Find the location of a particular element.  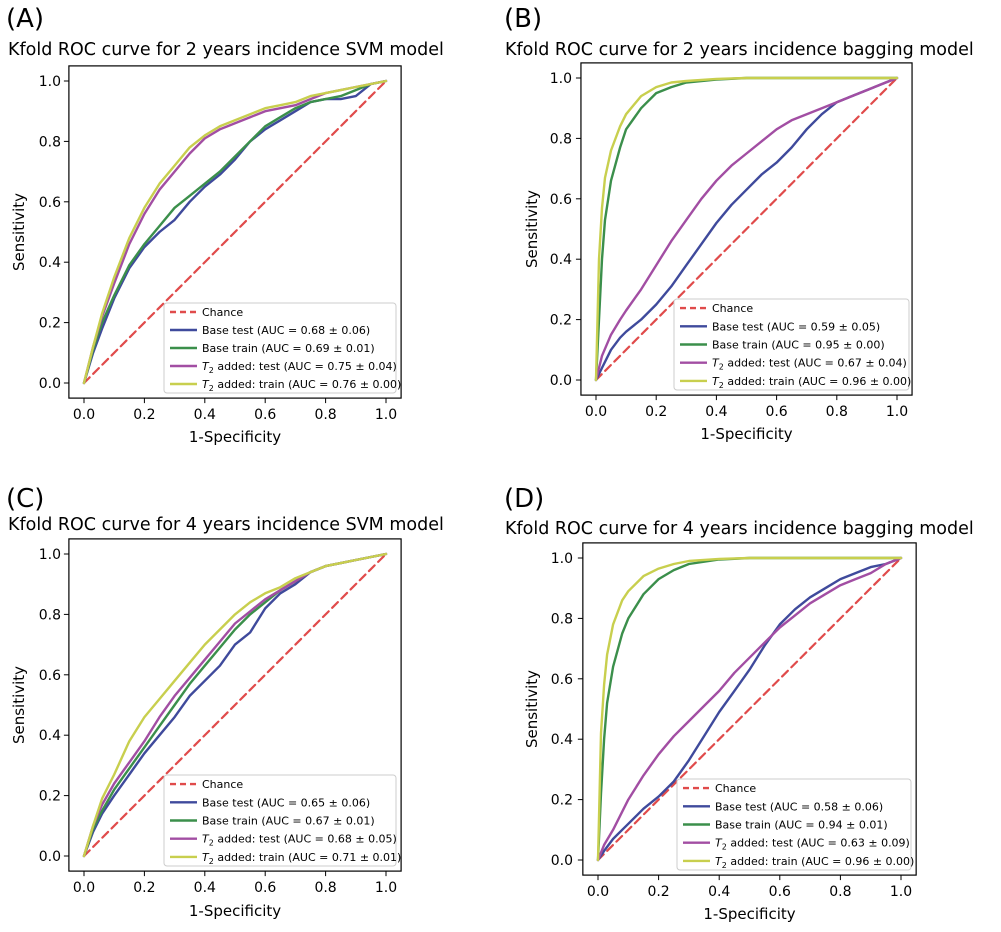

panel-label: (A) is located at coordinates (25, 19).